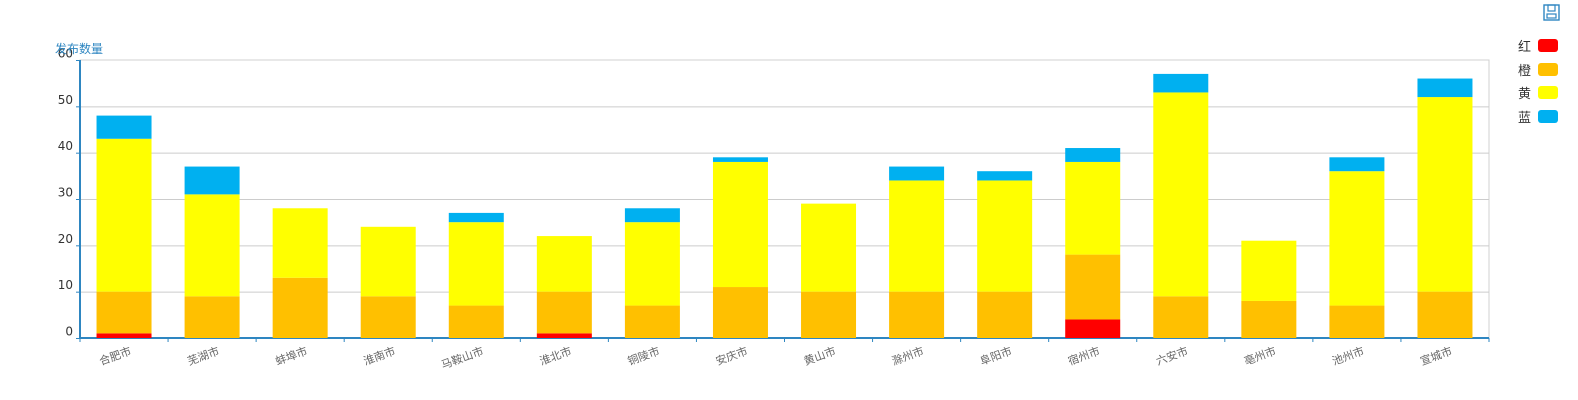  I want to click on x-tick-label: 淮北市, so click(556, 356).